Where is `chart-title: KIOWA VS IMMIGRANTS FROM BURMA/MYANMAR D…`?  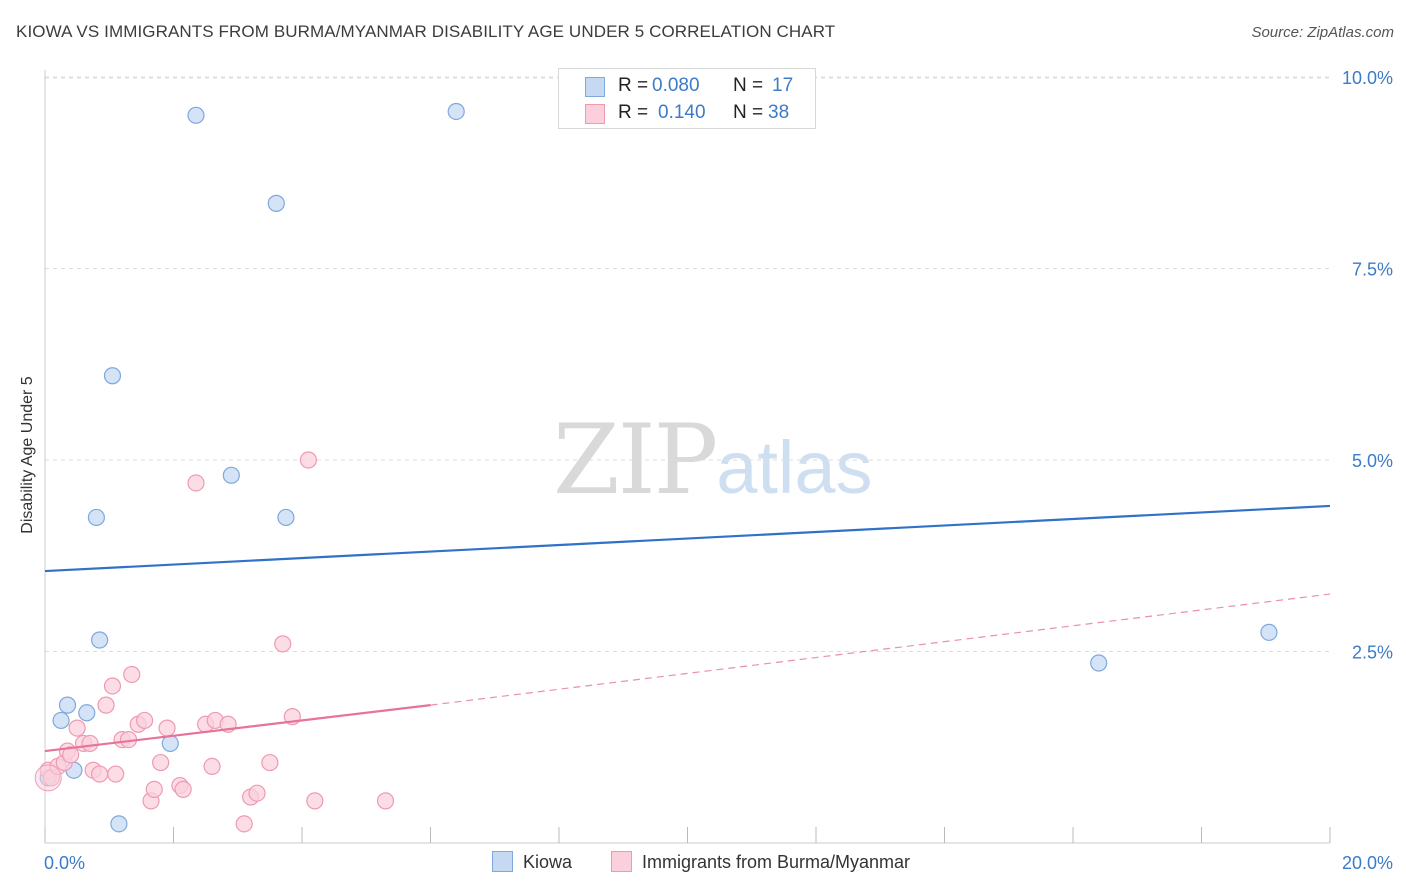
chart-title: KIOWA VS IMMIGRANTS FROM BURMA/MYANMAR D… is located at coordinates (426, 31).